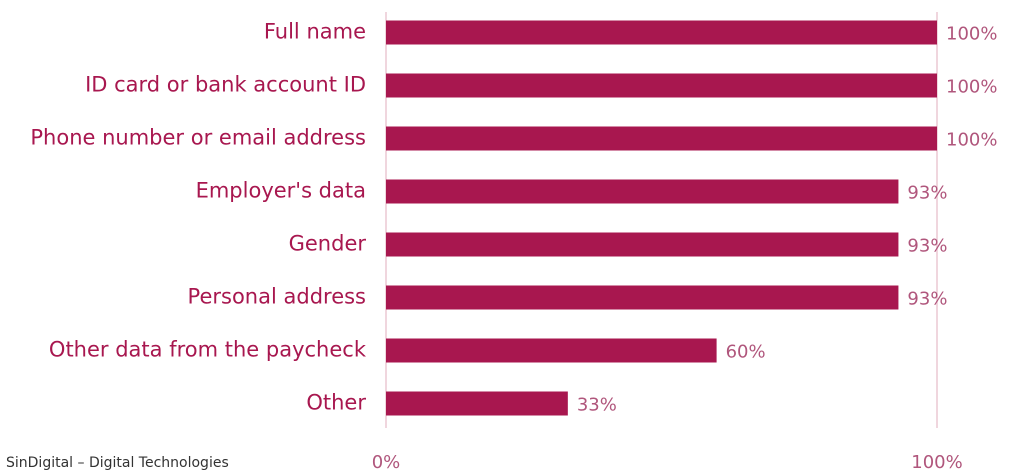  I want to click on category-label: Personal address, so click(277, 297).